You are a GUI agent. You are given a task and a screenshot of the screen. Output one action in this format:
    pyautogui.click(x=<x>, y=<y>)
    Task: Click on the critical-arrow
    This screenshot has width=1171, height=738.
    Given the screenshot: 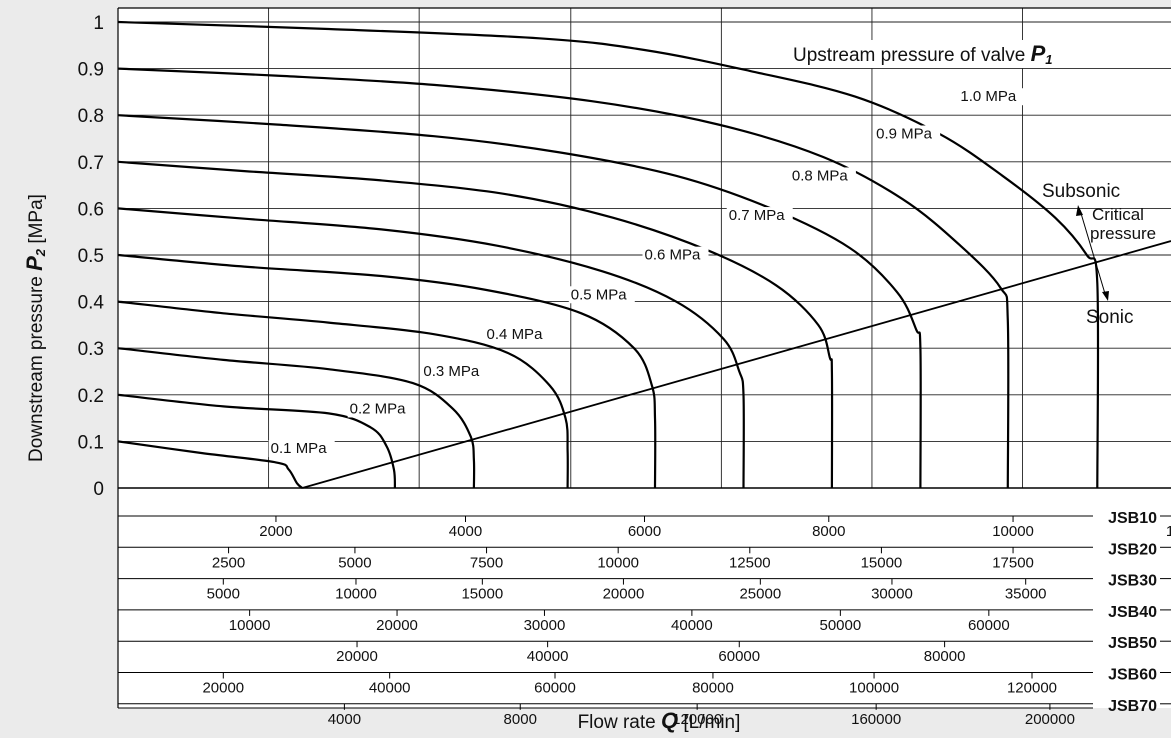 What is the action you would take?
    pyautogui.click(x=1092, y=253)
    